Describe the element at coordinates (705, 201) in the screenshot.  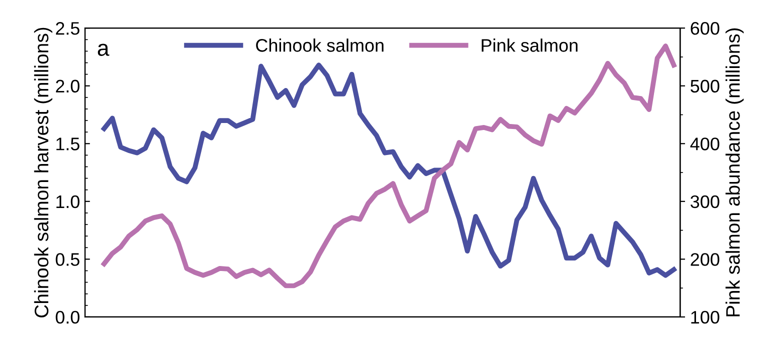
I see `y2-tick-label: 300` at that location.